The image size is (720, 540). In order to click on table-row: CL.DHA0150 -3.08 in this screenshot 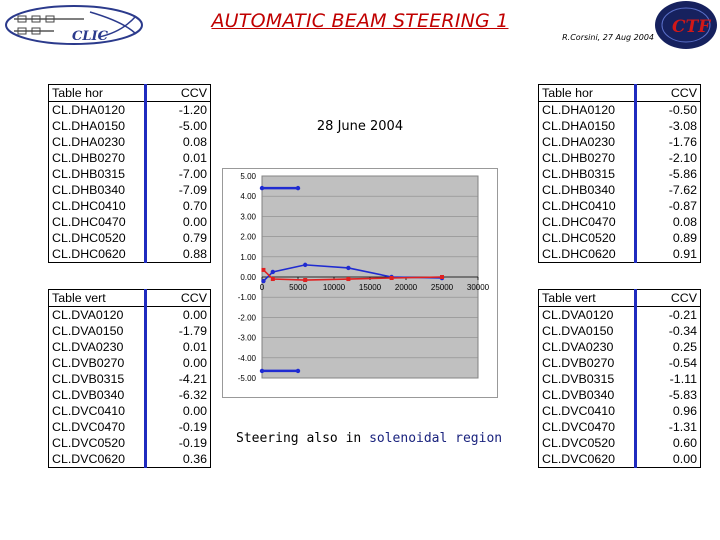, I will do `click(619, 126)`.